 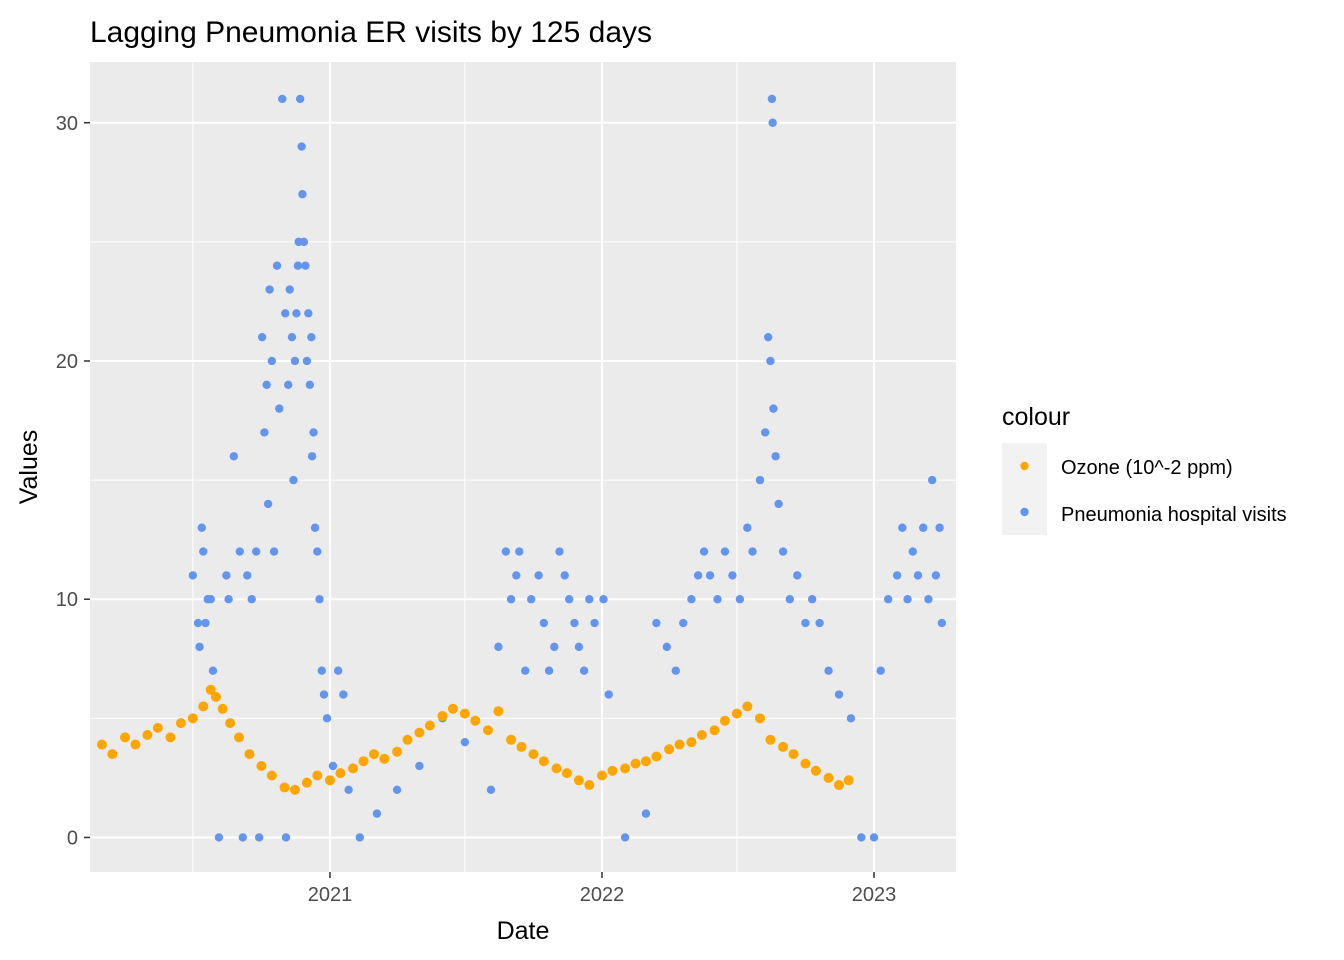 I want to click on x-axis-title: Date, so click(x=523, y=931).